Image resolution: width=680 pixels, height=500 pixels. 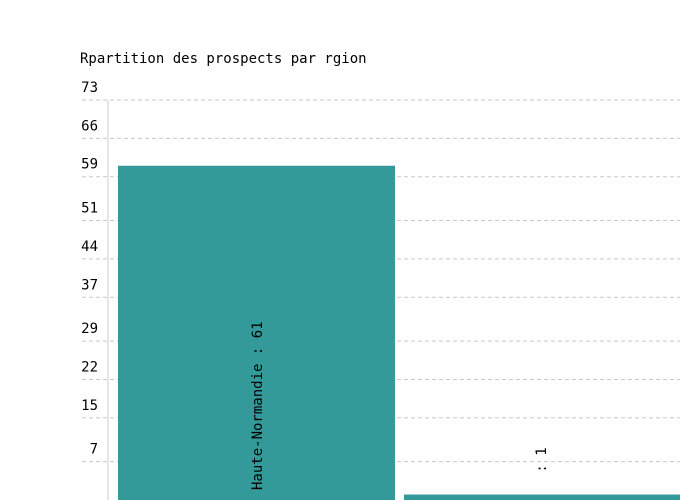 What do you see at coordinates (89, 269) in the screenshot?
I see `y-axis-ticks: 7 15 22 29 37 44 51 59 66 73` at bounding box center [89, 269].